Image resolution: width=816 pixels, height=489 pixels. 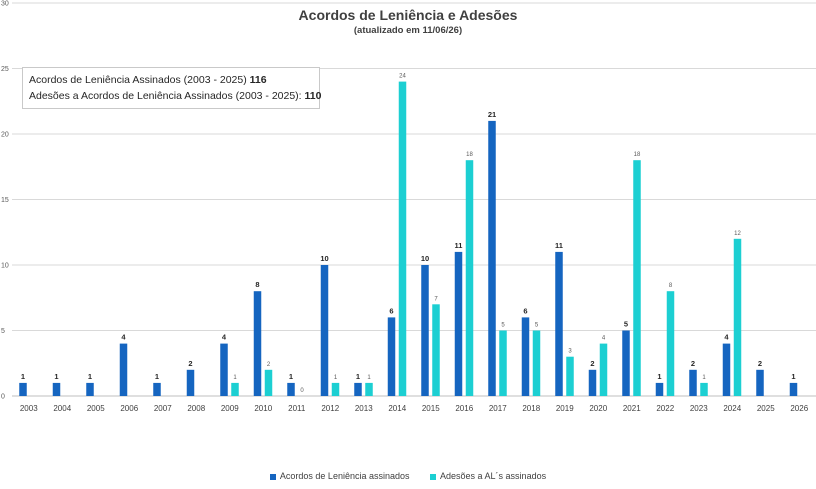 What do you see at coordinates (129, 408) in the screenshot?
I see `x-tick-label: 2006` at bounding box center [129, 408].